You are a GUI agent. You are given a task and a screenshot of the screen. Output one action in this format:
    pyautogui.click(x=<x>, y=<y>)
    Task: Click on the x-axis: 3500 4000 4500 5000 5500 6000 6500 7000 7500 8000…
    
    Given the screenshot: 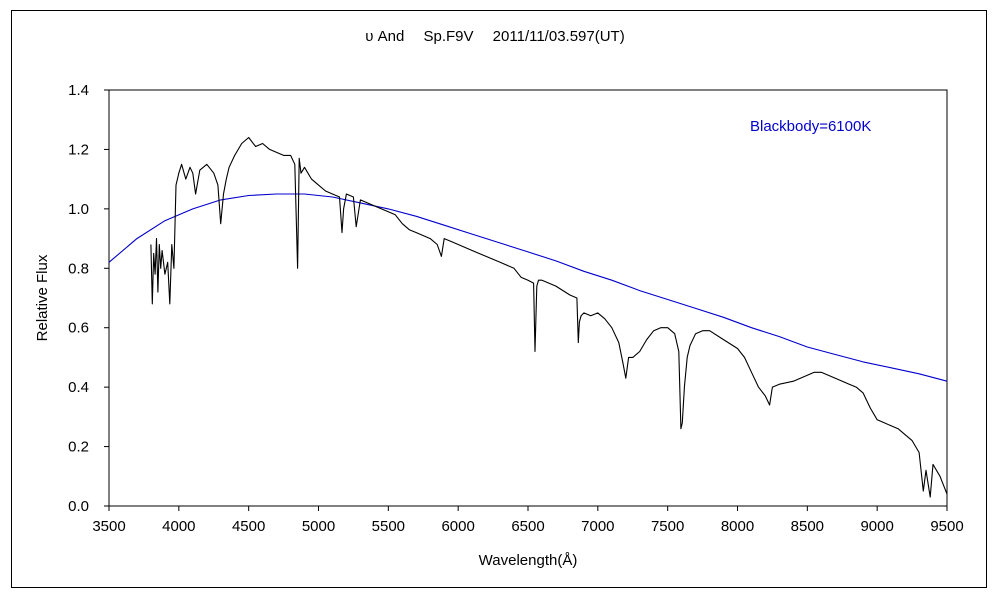 What is the action you would take?
    pyautogui.click(x=528, y=520)
    